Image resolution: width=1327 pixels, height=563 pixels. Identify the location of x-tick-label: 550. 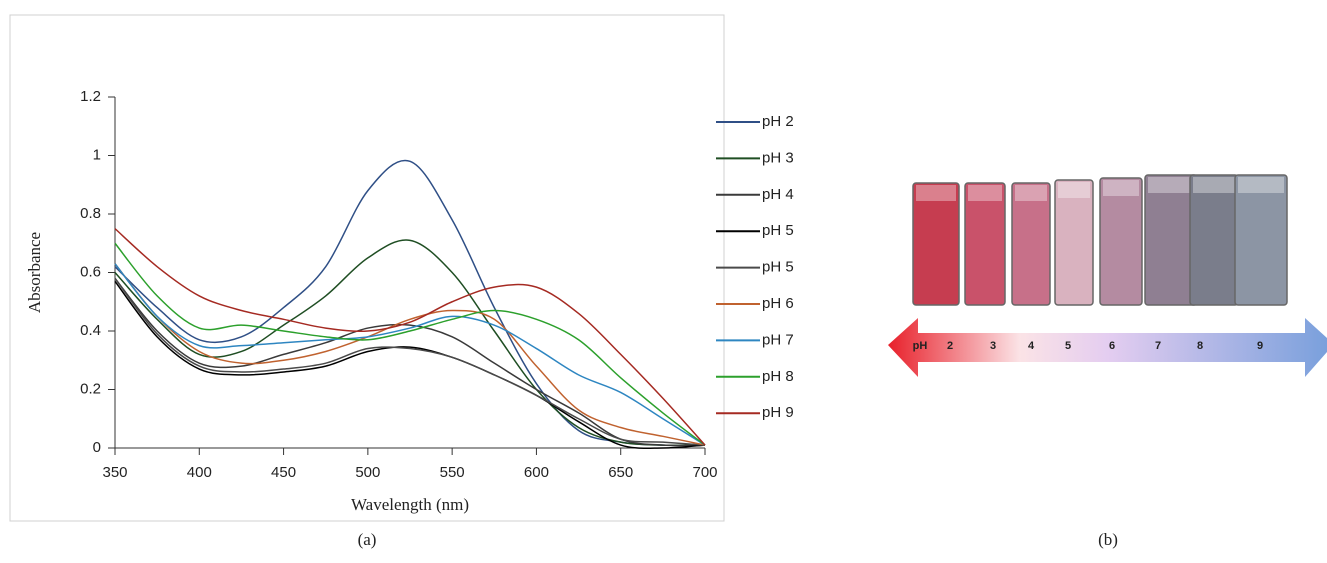
(452, 472).